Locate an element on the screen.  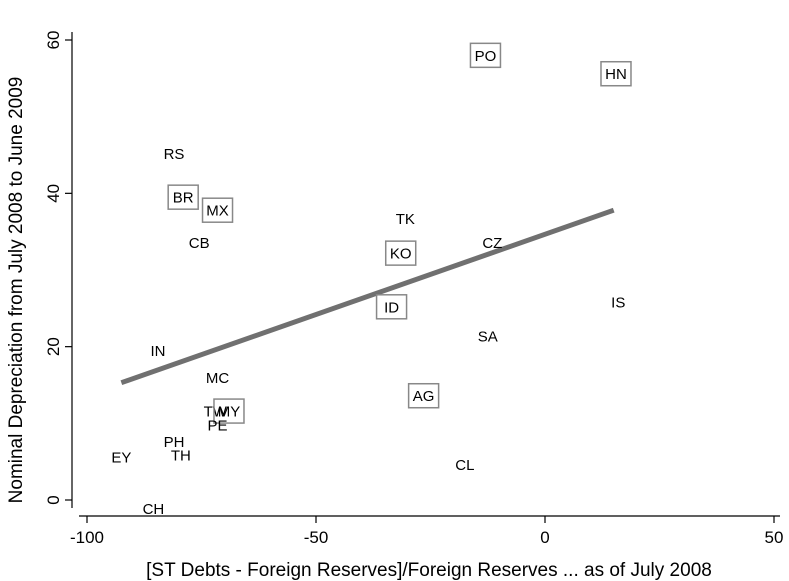
data-point-is: IS is located at coordinates (618, 303).